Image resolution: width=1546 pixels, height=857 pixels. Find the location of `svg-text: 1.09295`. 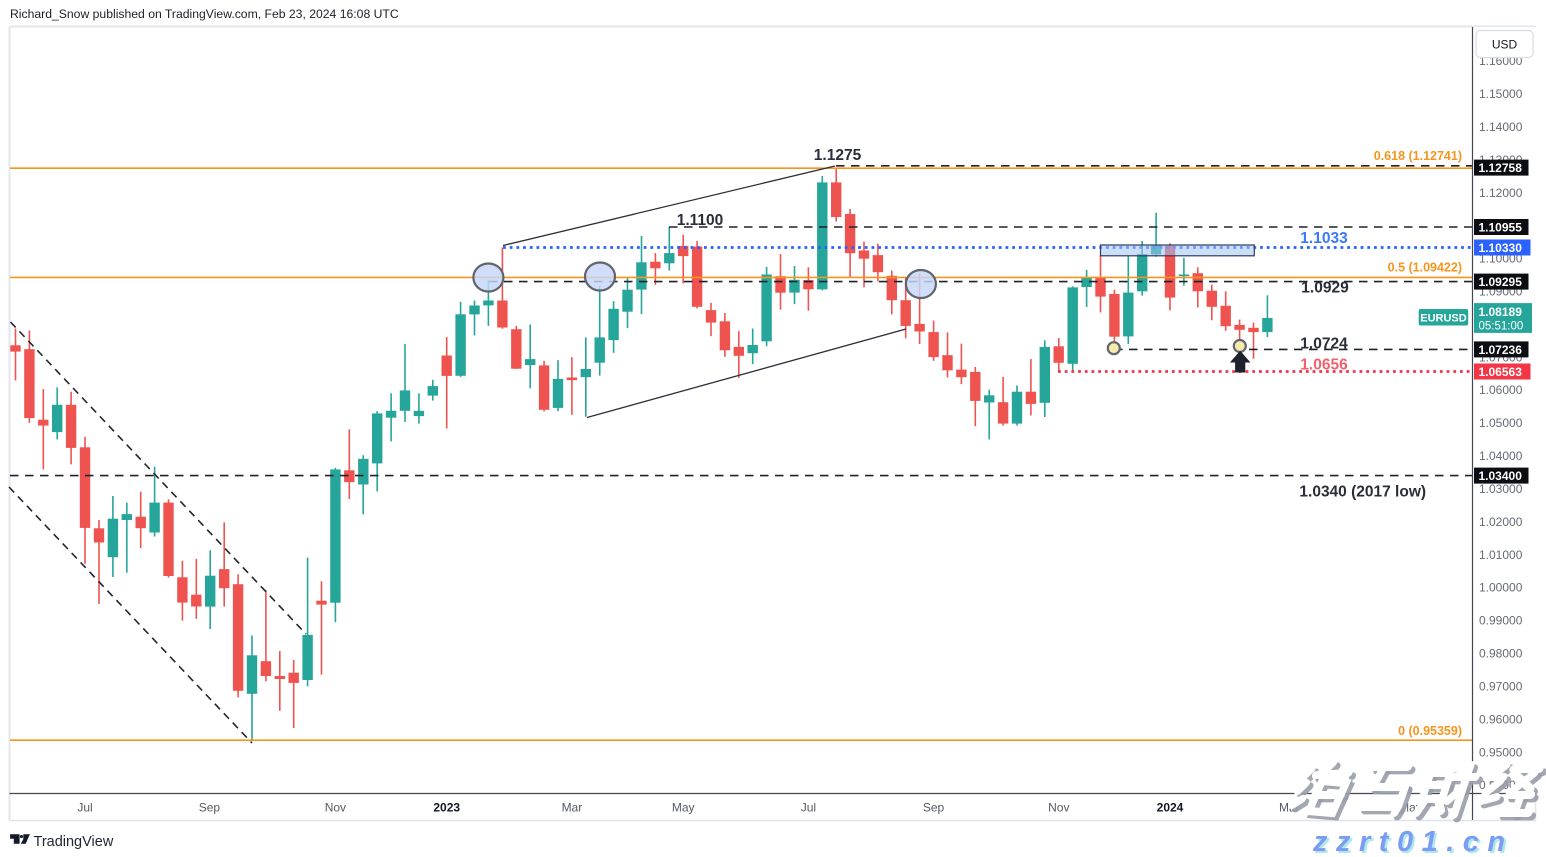

svg-text: 1.09295 is located at coordinates (1501, 282).